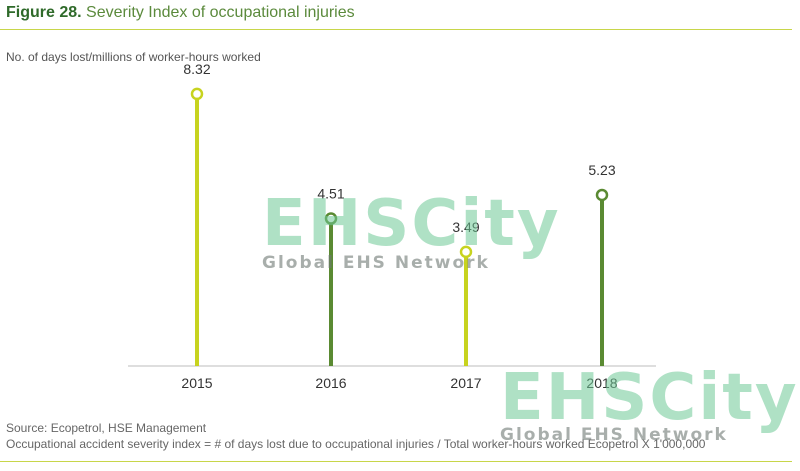  I want to click on x-tick-label-2018: 2018, so click(601, 383).